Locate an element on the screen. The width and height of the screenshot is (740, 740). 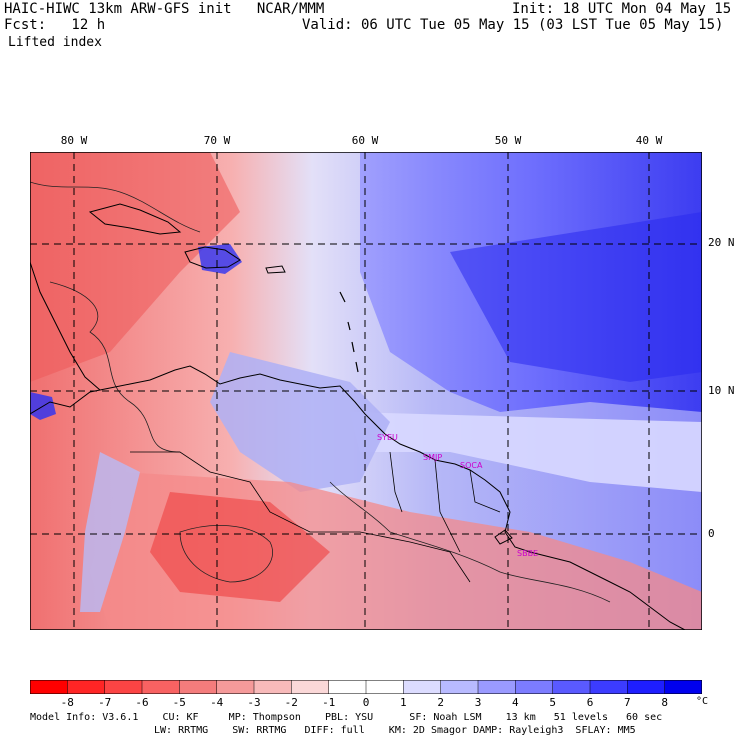
colorbar-tick: -1 is located at coordinates (329, 702).